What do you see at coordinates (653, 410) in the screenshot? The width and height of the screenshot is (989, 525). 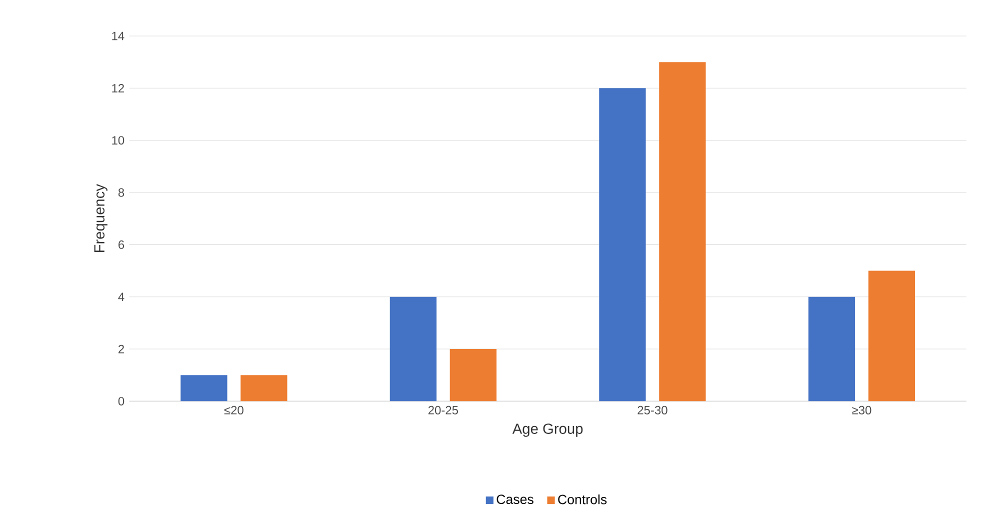 I see `x-tick-label: 25-30` at bounding box center [653, 410].